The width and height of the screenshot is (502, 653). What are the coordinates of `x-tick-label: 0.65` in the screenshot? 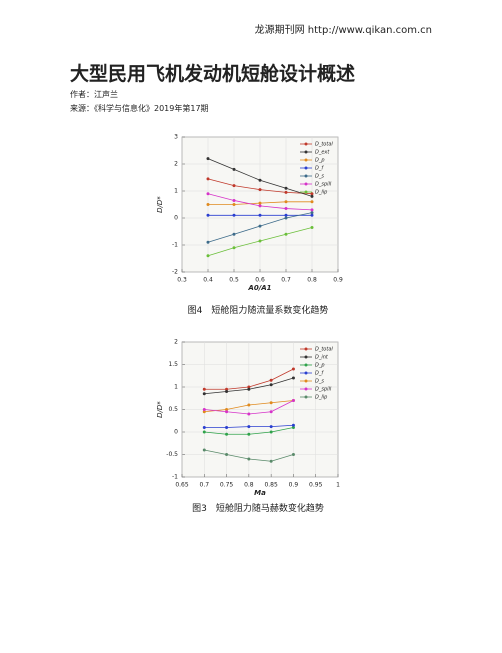 It's located at (182, 485).